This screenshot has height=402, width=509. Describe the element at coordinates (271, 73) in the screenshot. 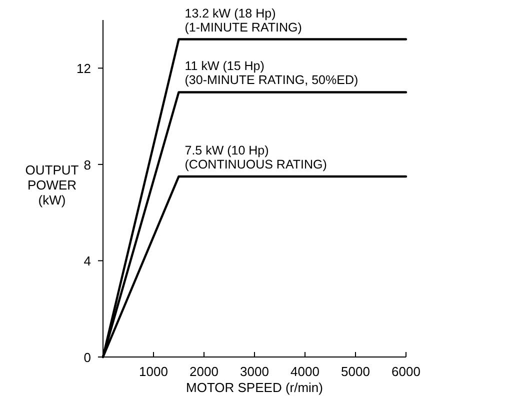

I see `annotation: 11 kW (15 Hp) (30-MINUTE RATING, 50%ED)` at that location.